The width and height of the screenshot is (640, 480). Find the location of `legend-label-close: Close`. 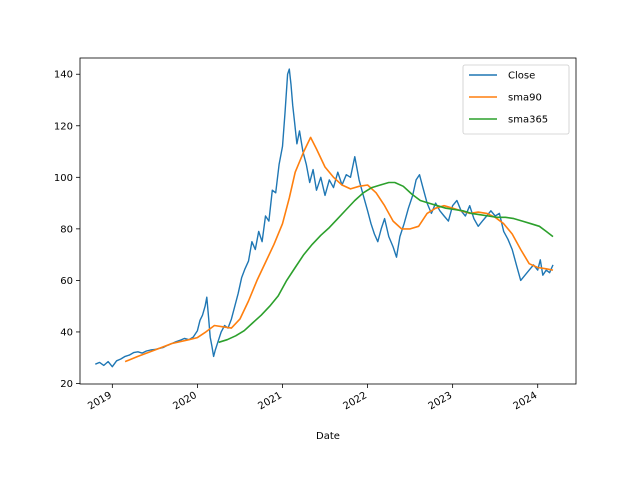

legend-label-close: Close is located at coordinates (521, 76).